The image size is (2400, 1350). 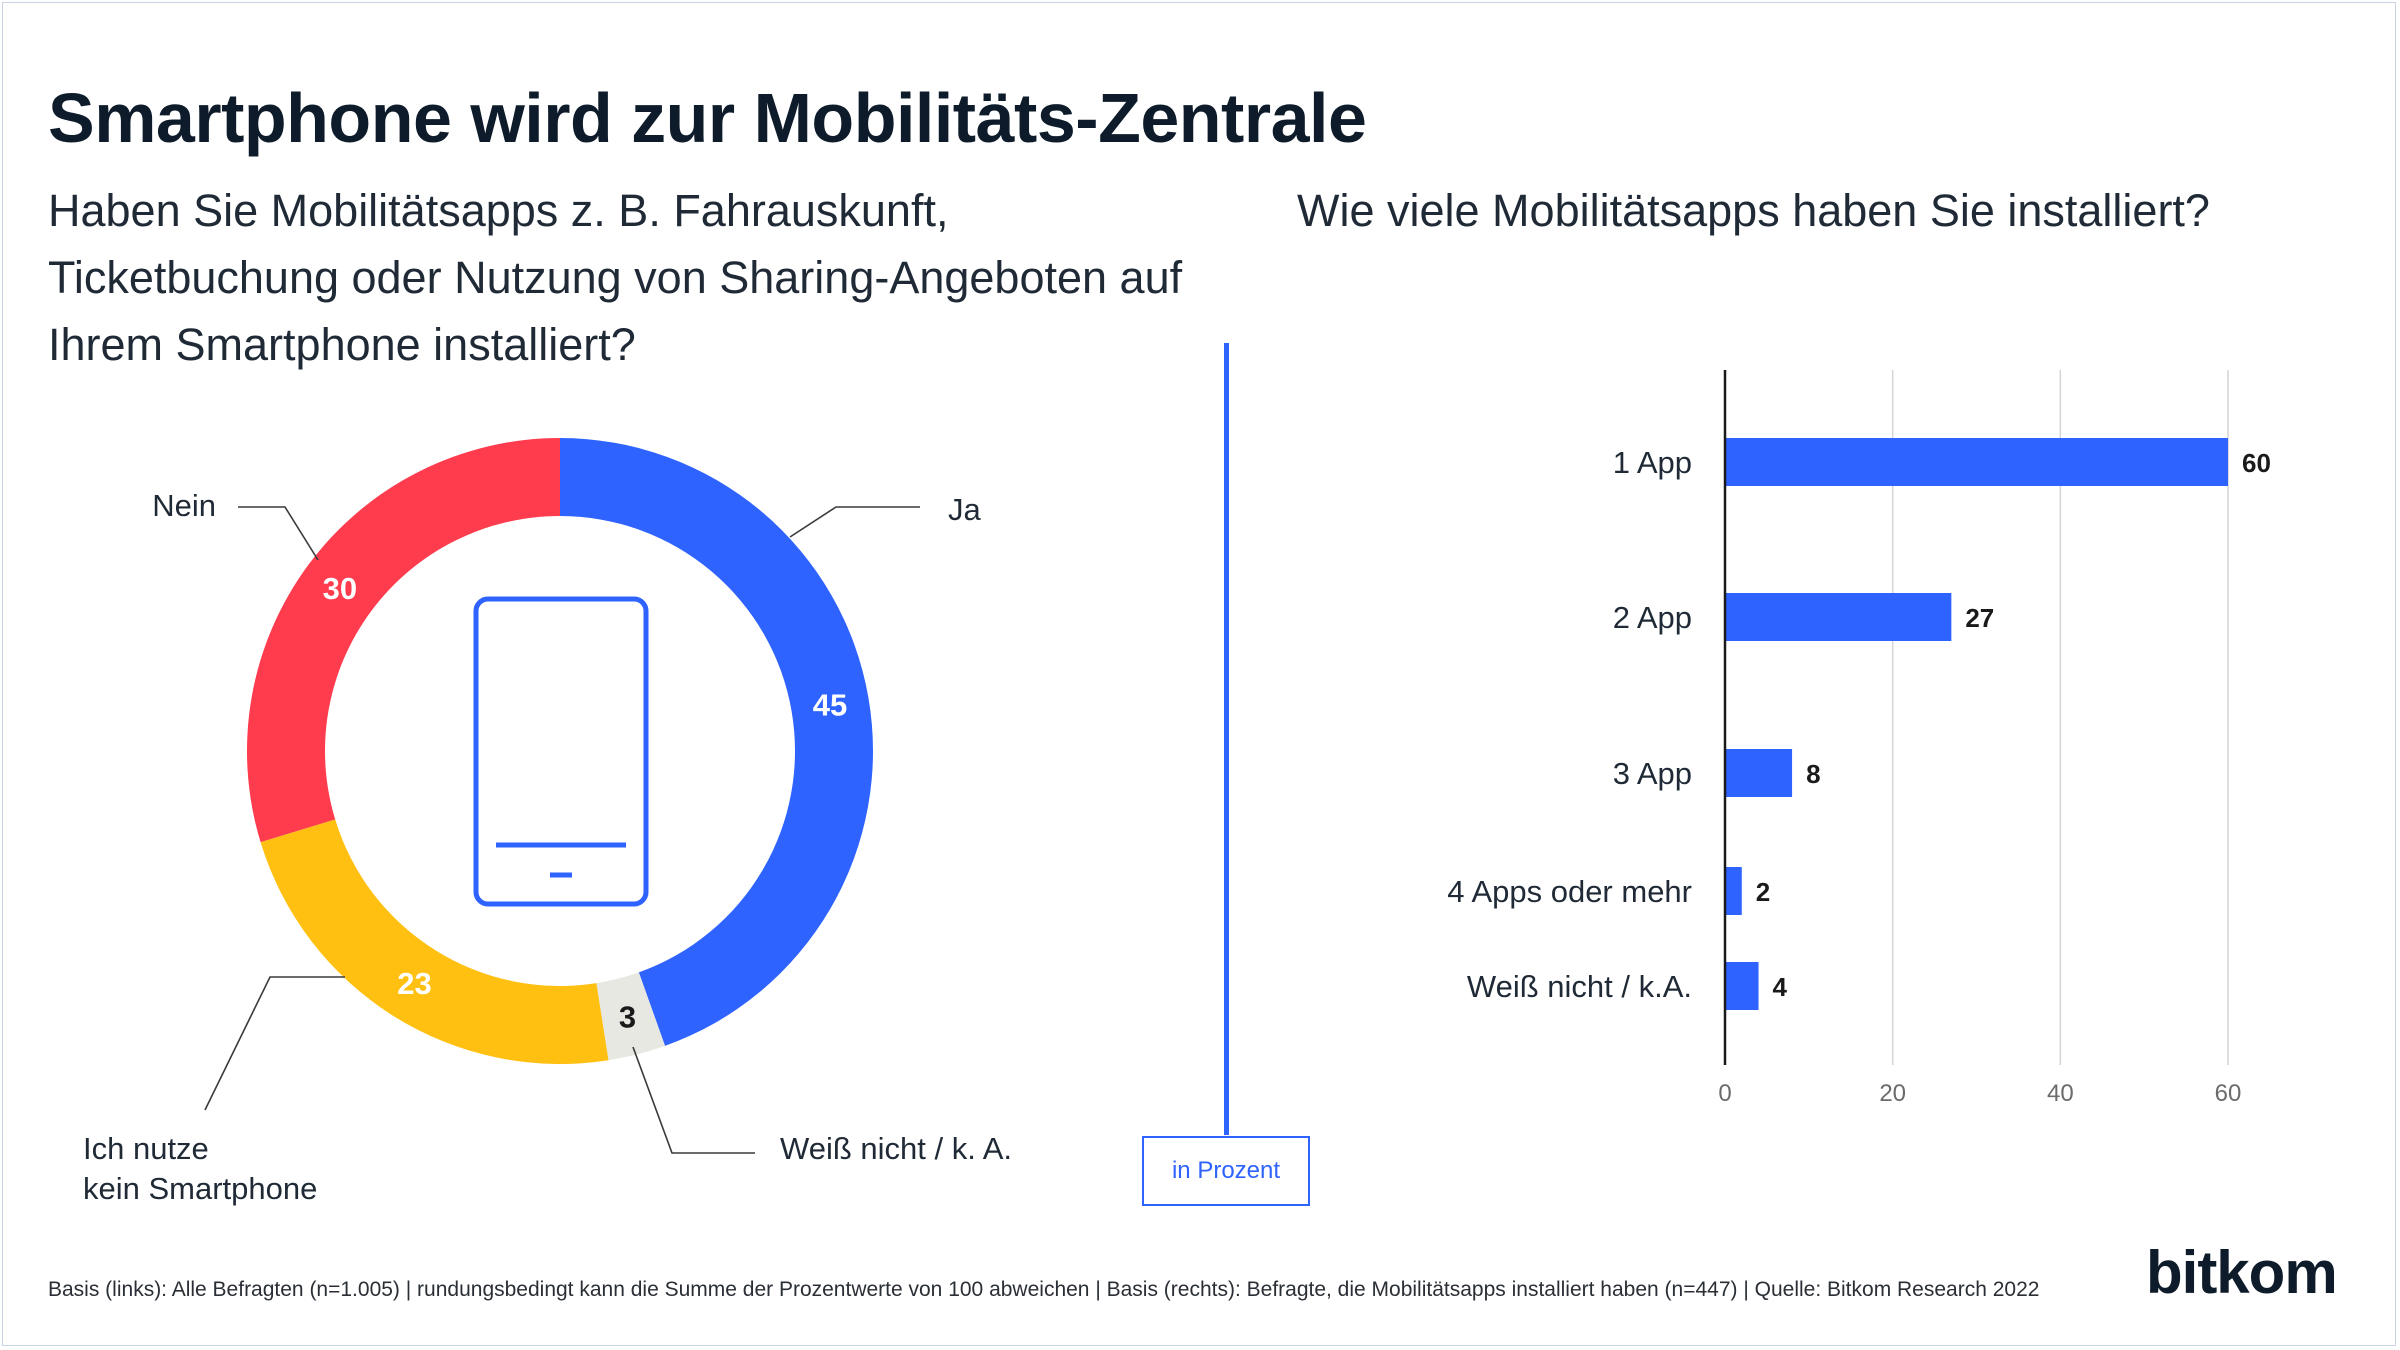 What do you see at coordinates (830, 704) in the screenshot?
I see `slice-value-label: 45` at bounding box center [830, 704].